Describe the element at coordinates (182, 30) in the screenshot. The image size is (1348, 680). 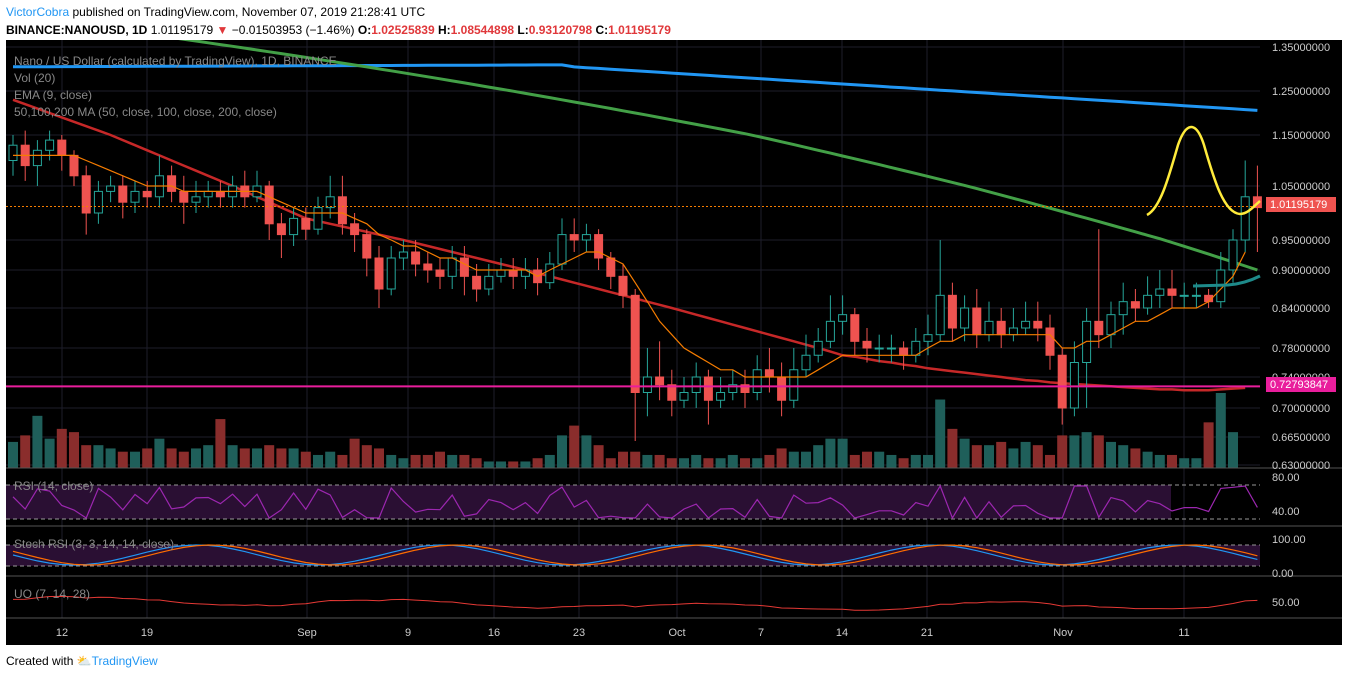
I see `last-price: 1.01195179` at that location.